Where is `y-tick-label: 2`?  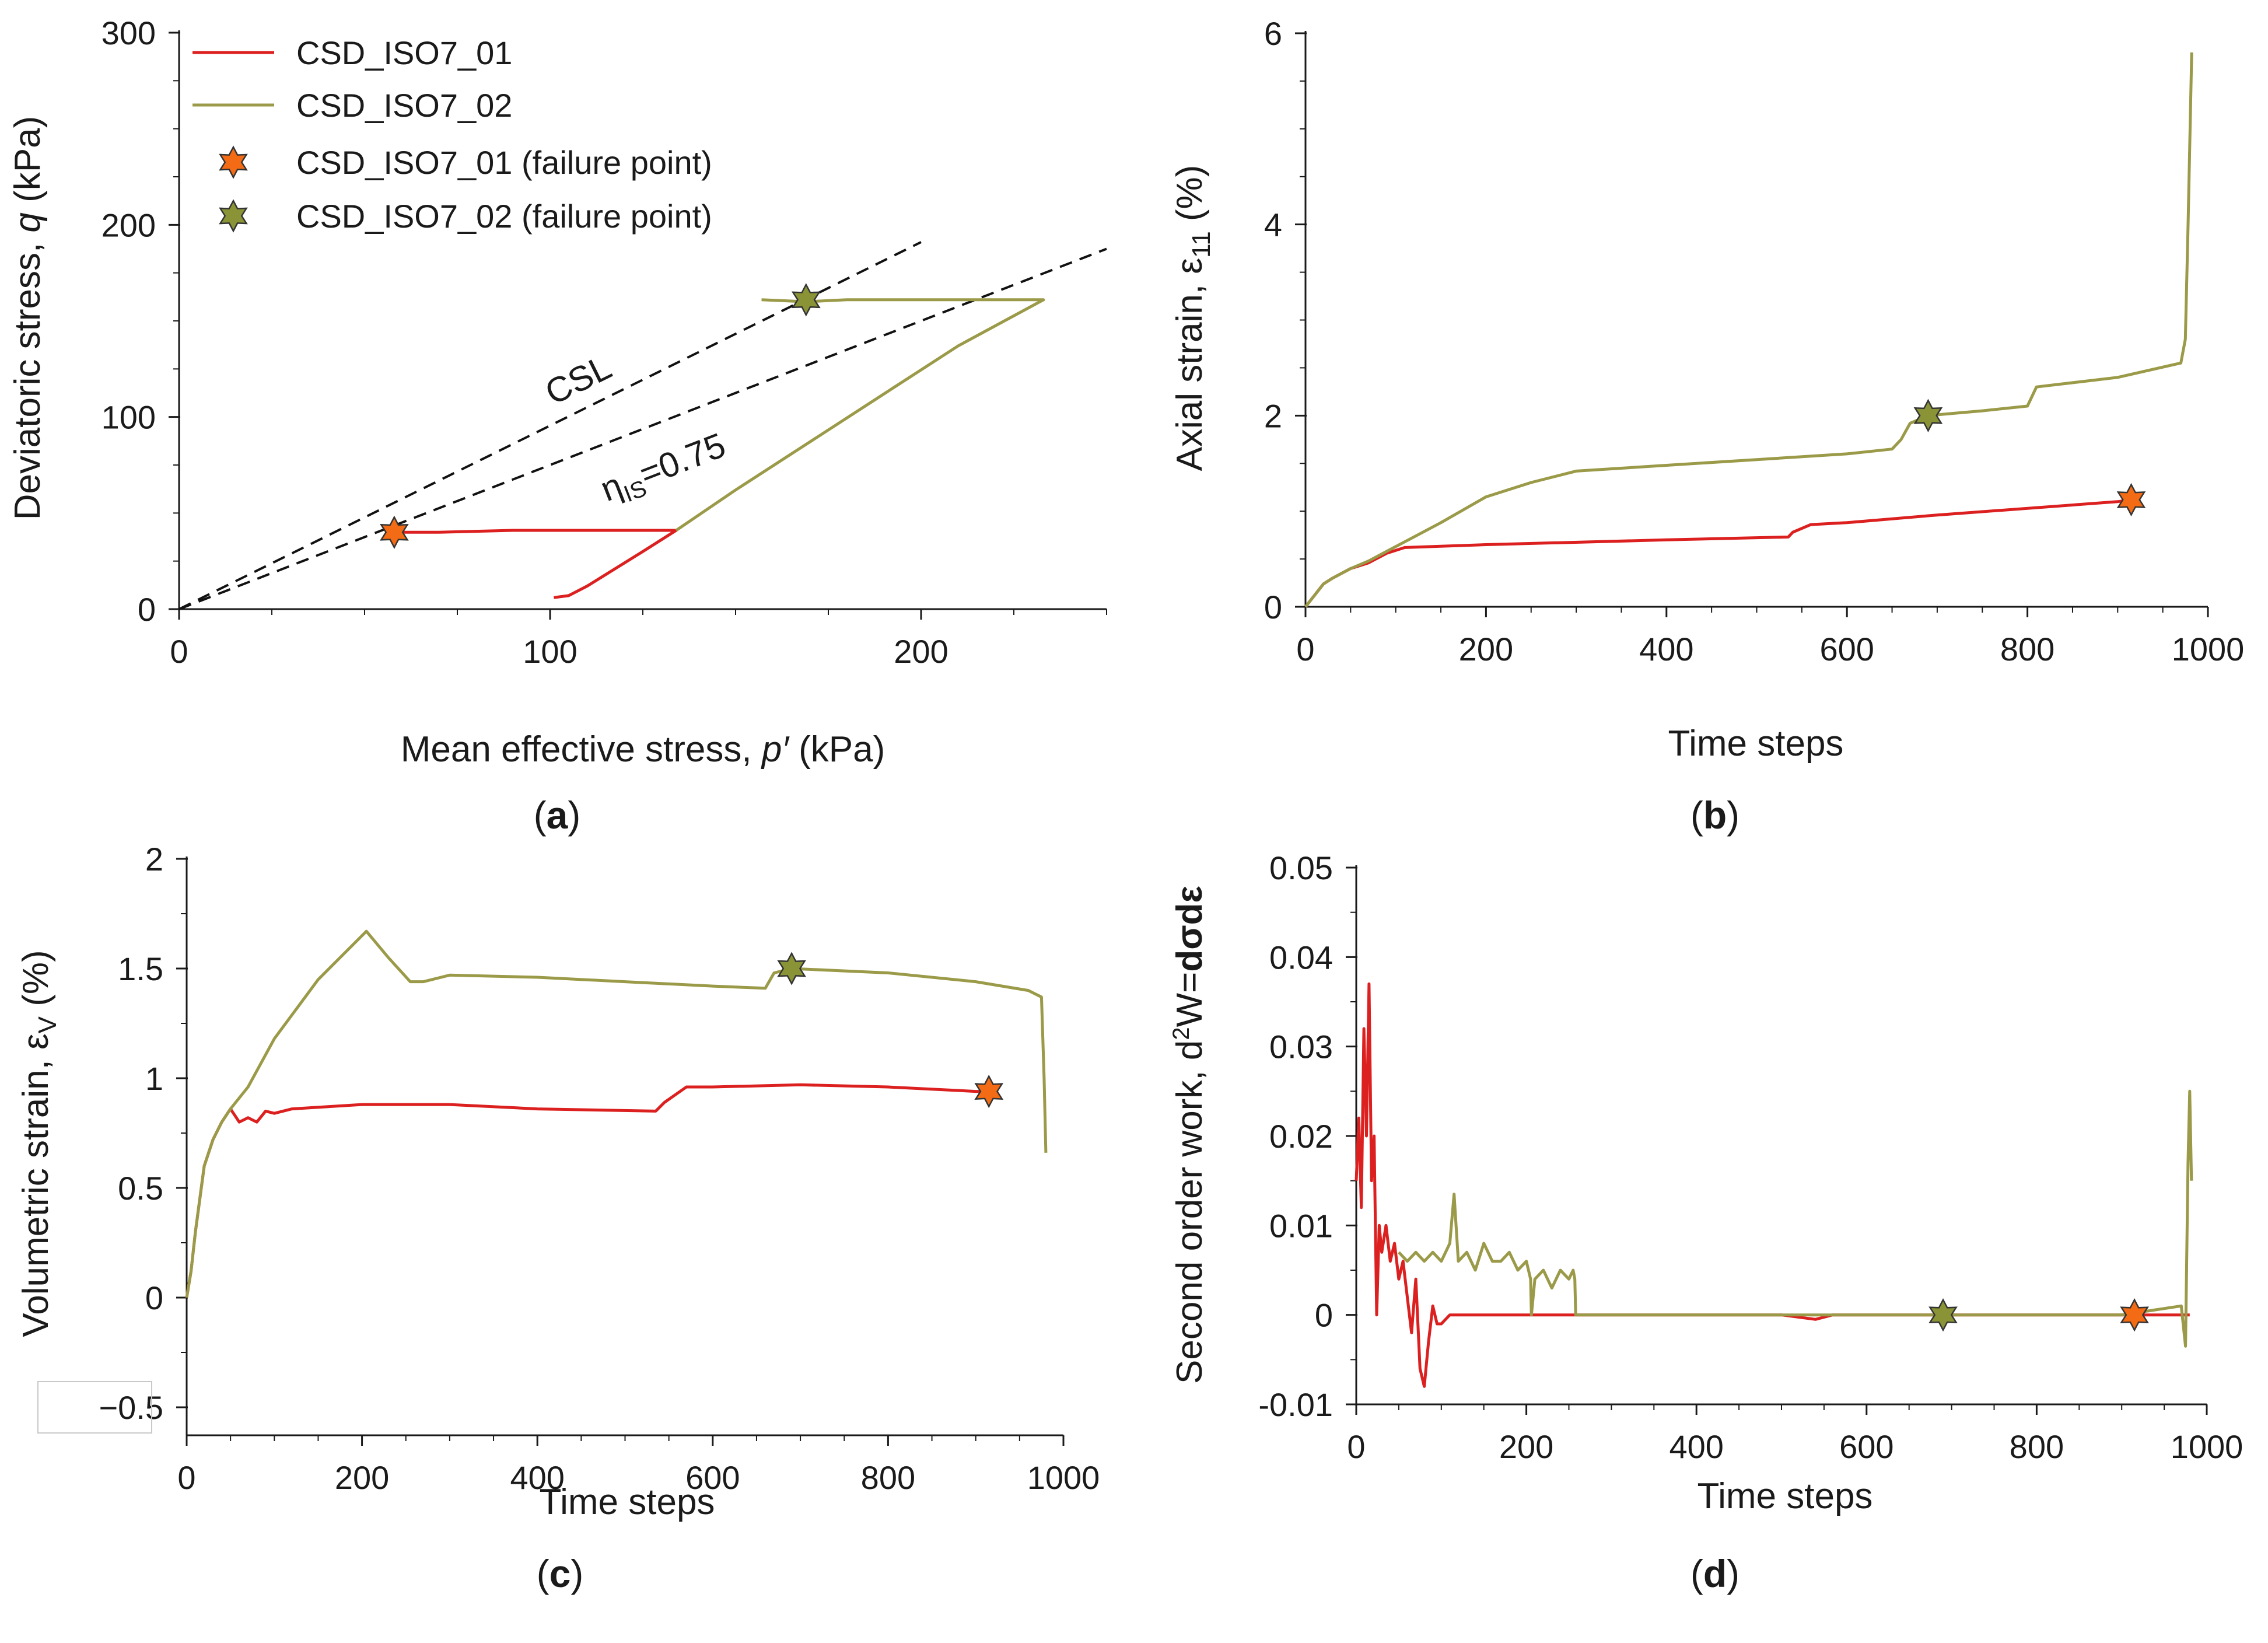 y-tick-label: 2 is located at coordinates (1273, 415).